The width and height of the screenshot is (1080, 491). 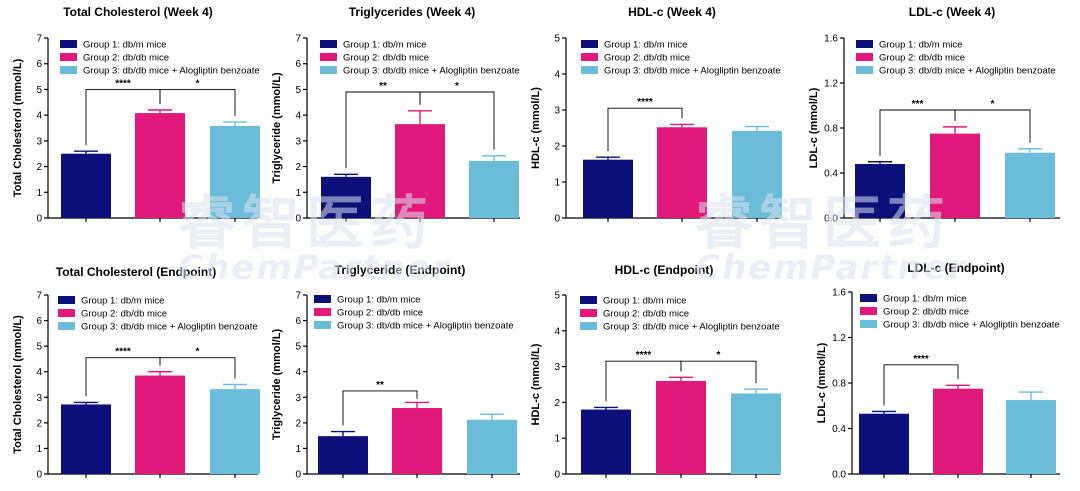 What do you see at coordinates (831, 219) in the screenshot?
I see `y-tick-label: 0.0` at bounding box center [831, 219].